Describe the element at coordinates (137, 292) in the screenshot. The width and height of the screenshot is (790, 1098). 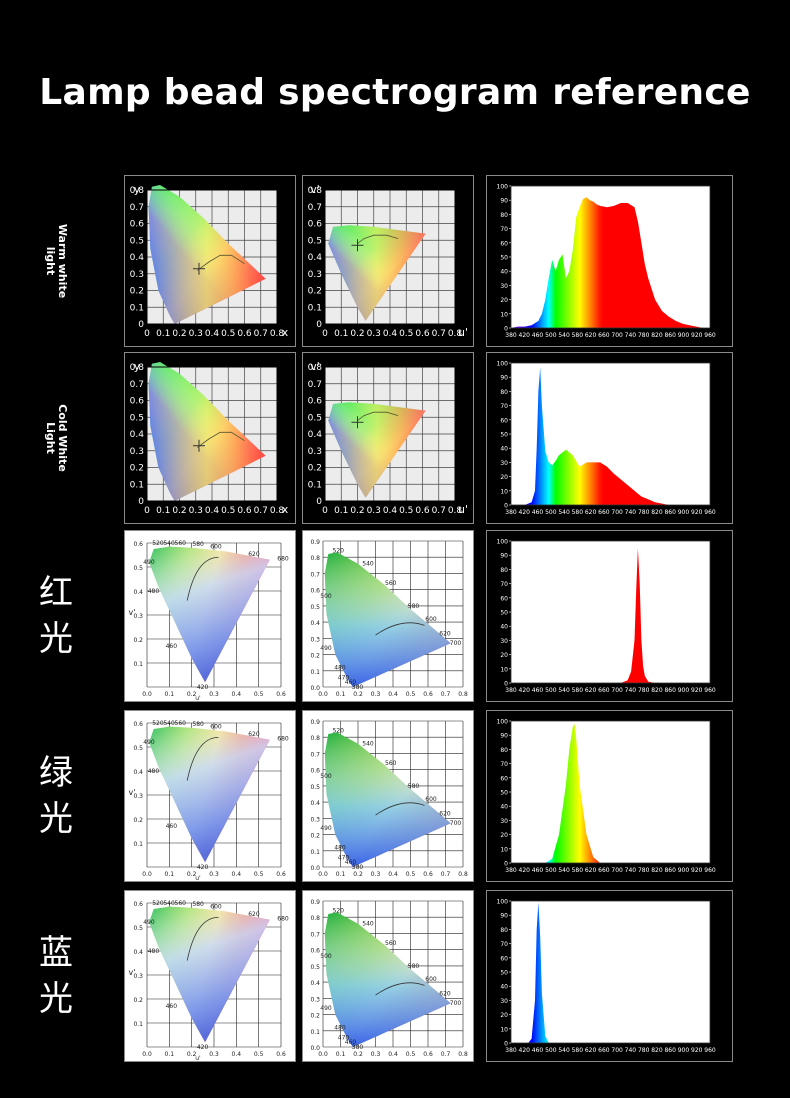
I see `y-tick-label: 0.2` at that location.